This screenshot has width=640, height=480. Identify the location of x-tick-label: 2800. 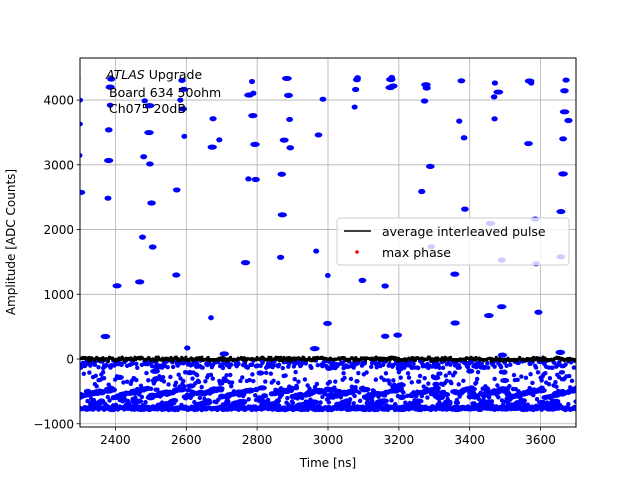
(257, 440).